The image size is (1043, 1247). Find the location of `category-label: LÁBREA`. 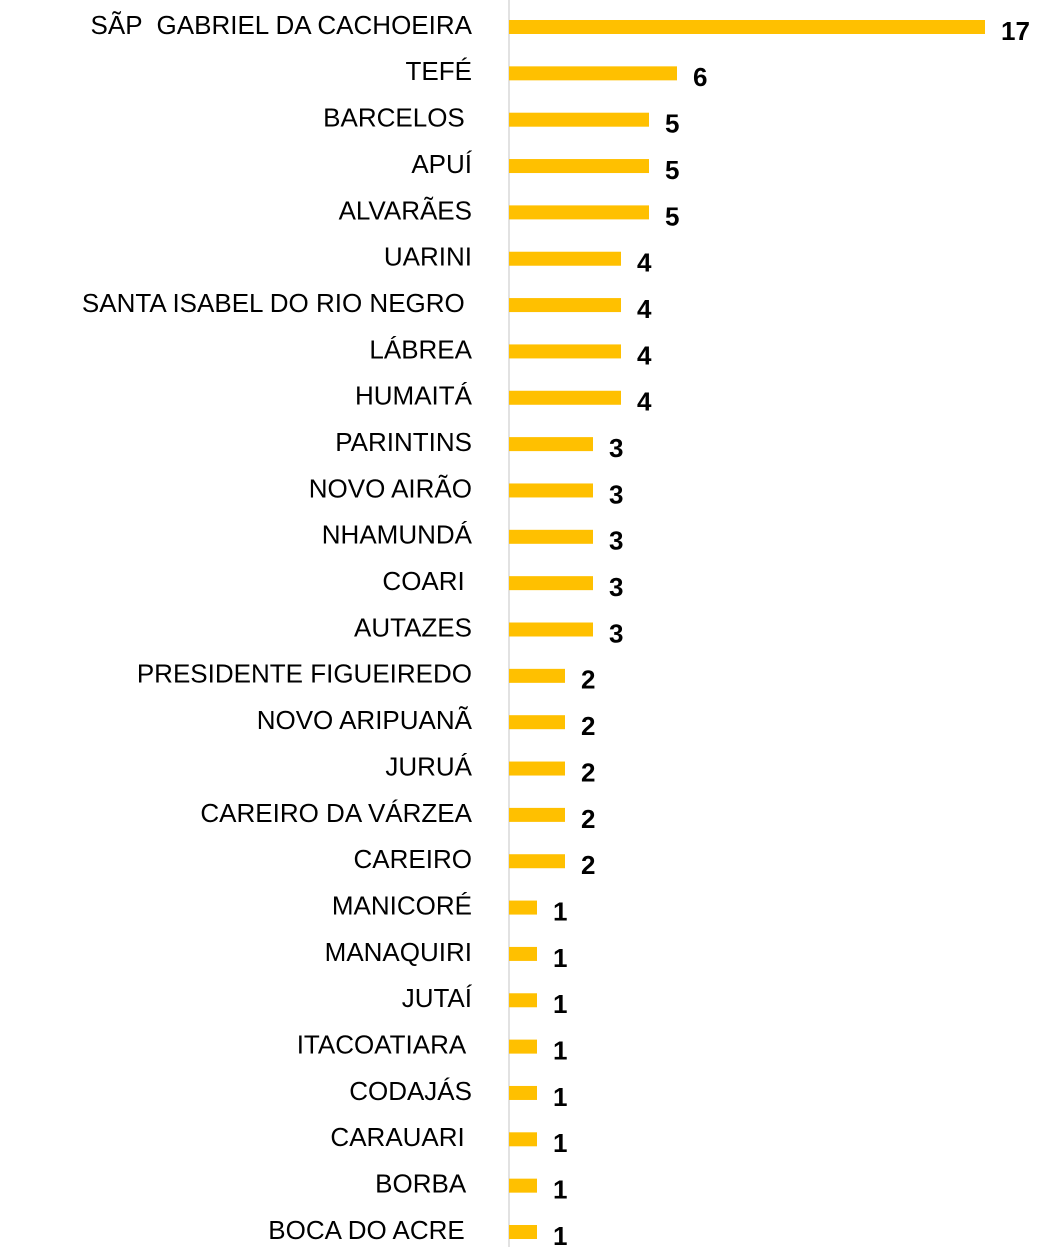

category-label: LÁBREA is located at coordinates (420, 349).